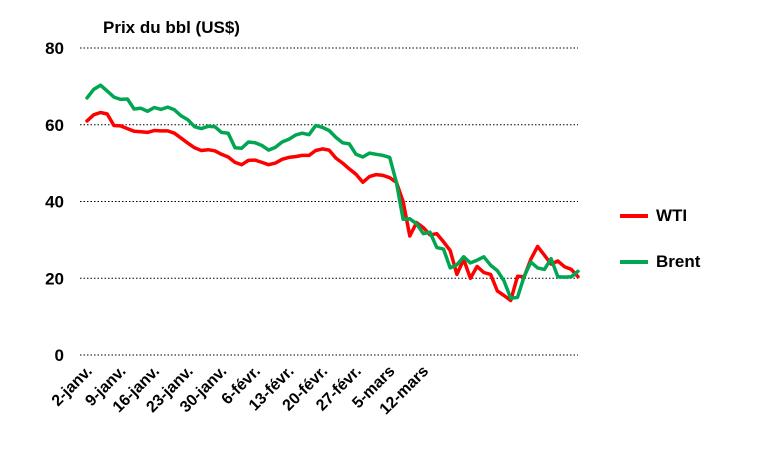  What do you see at coordinates (672, 215) in the screenshot?
I see `legend-label-wti: WTI` at bounding box center [672, 215].